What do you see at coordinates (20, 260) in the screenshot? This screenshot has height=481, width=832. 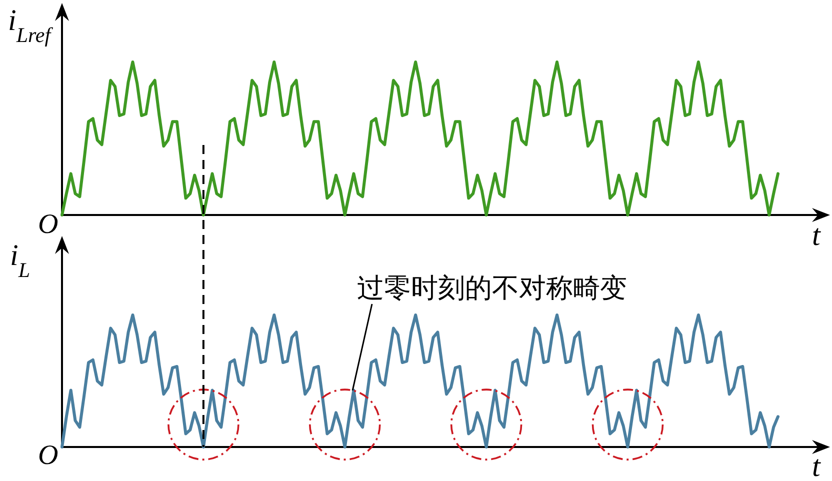 I see `y-axis-title: i$_{L}$` at bounding box center [20, 260].